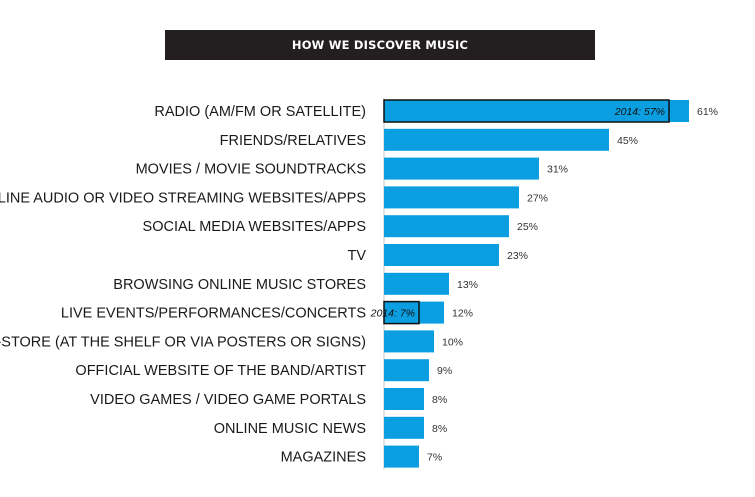 The image size is (755, 497). I want to click on value-label: 12%, so click(462, 314).